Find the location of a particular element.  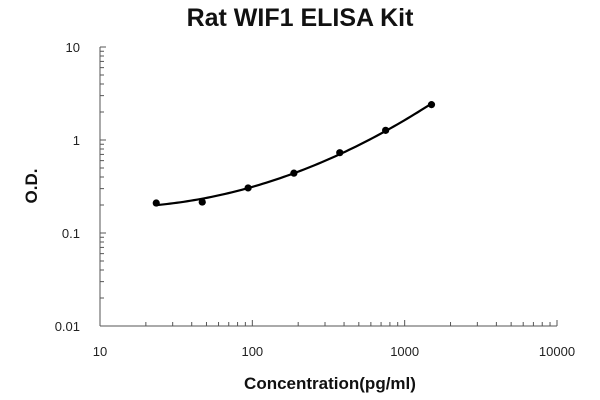

data-points is located at coordinates (294, 154).